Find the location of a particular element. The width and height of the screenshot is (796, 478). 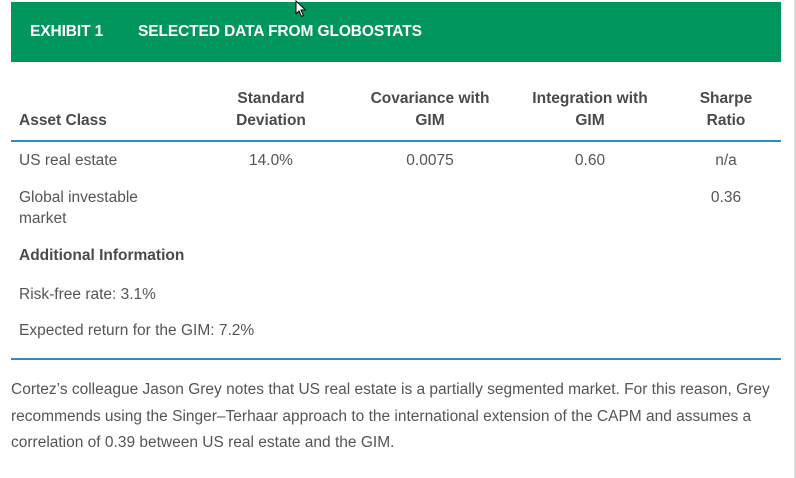

header-std-dev-line1: Standard is located at coordinates (271, 98).